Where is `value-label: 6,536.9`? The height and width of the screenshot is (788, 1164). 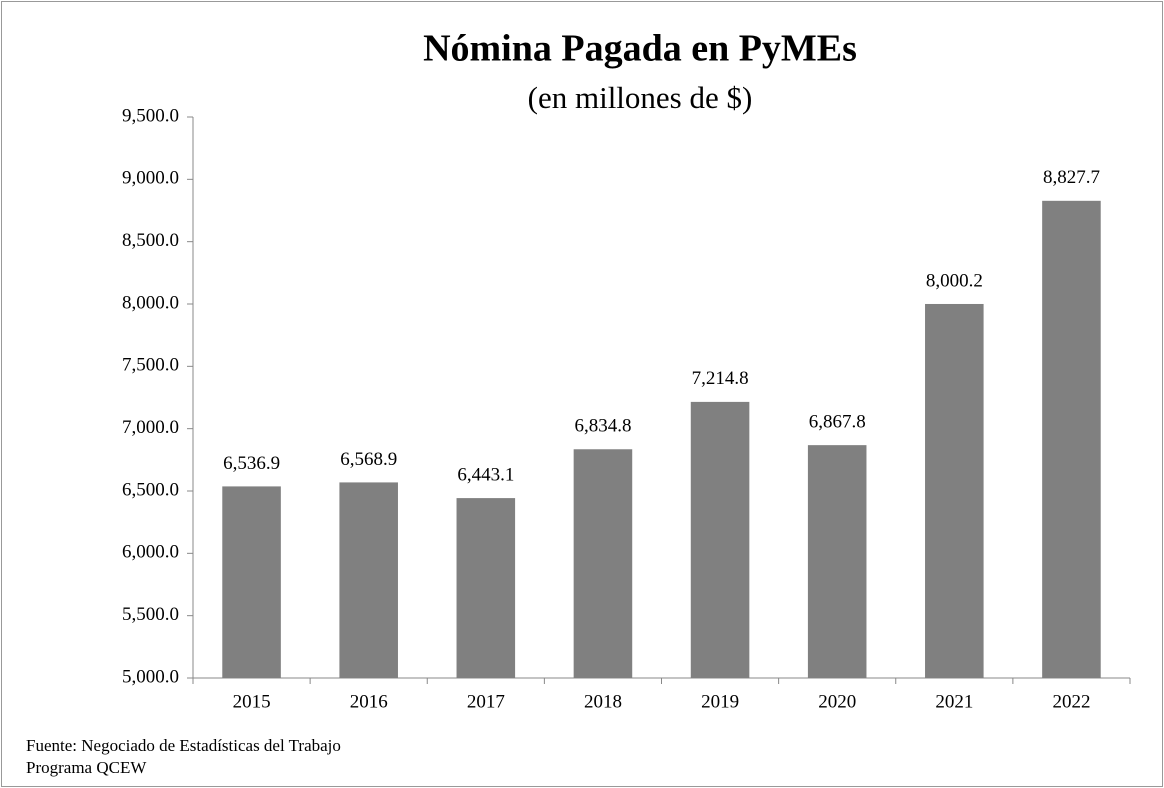
value-label: 6,536.9 is located at coordinates (251, 463).